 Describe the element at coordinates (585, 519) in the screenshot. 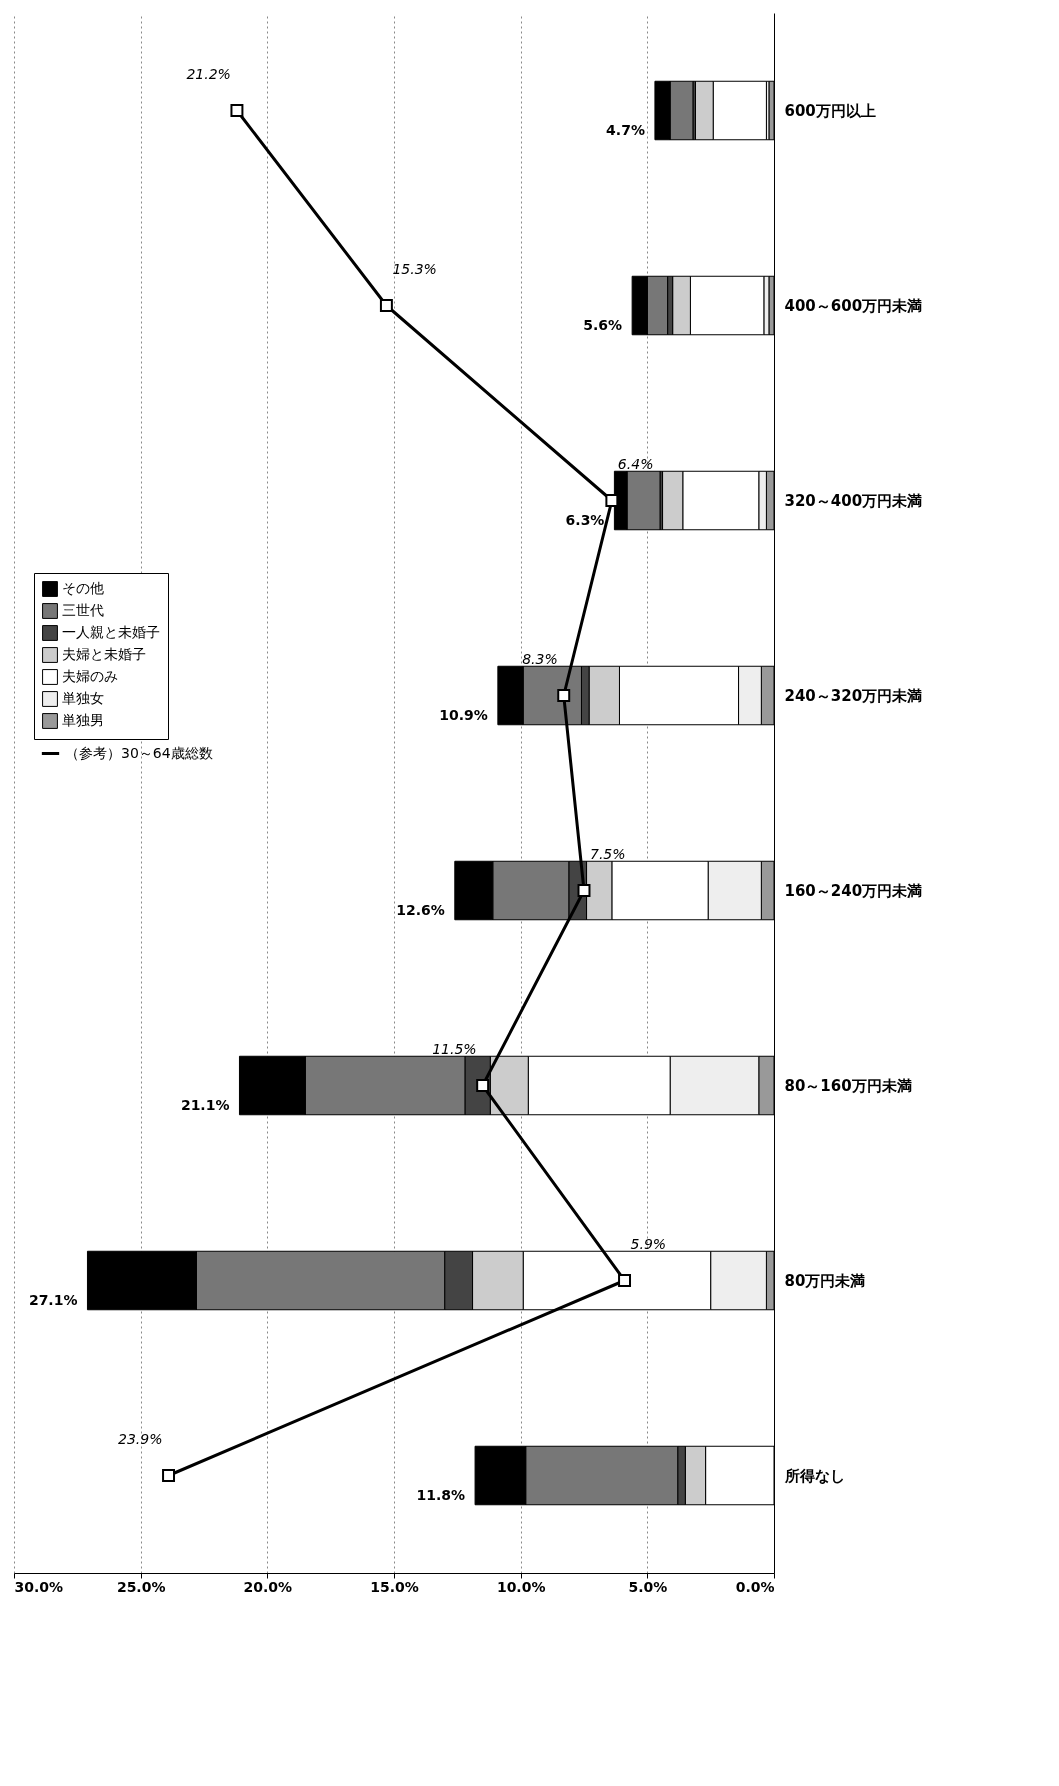

I see `total-label: 6.3%` at that location.